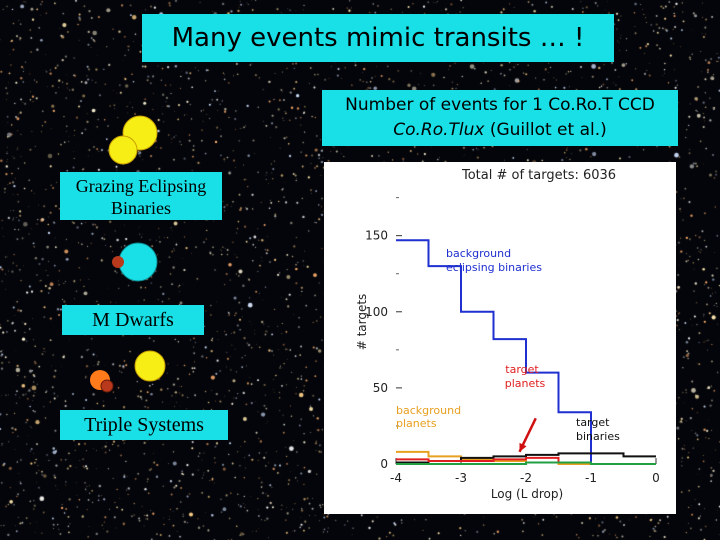 Image resolution: width=720 pixels, height=540 pixels. What do you see at coordinates (380, 388) in the screenshot?
I see `y-tick-label: 50` at bounding box center [380, 388].